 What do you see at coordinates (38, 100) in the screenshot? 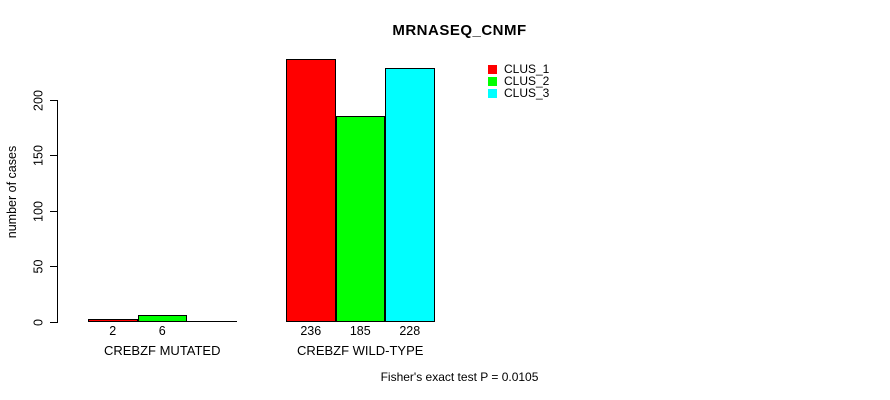
I see `y-tick-label: 200` at bounding box center [38, 100].